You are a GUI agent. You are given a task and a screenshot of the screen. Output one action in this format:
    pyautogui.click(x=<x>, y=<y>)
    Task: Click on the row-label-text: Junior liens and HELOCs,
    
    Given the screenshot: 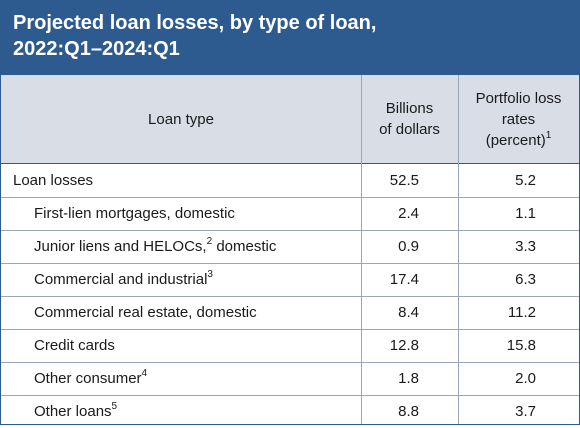 What is the action you would take?
    pyautogui.click(x=120, y=246)
    